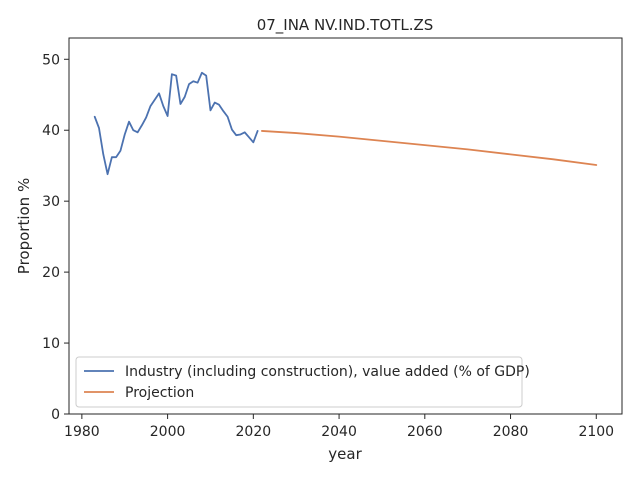 This screenshot has width=640, height=480. Describe the element at coordinates (176, 123) in the screenshot. I see `series-line-industry` at that location.